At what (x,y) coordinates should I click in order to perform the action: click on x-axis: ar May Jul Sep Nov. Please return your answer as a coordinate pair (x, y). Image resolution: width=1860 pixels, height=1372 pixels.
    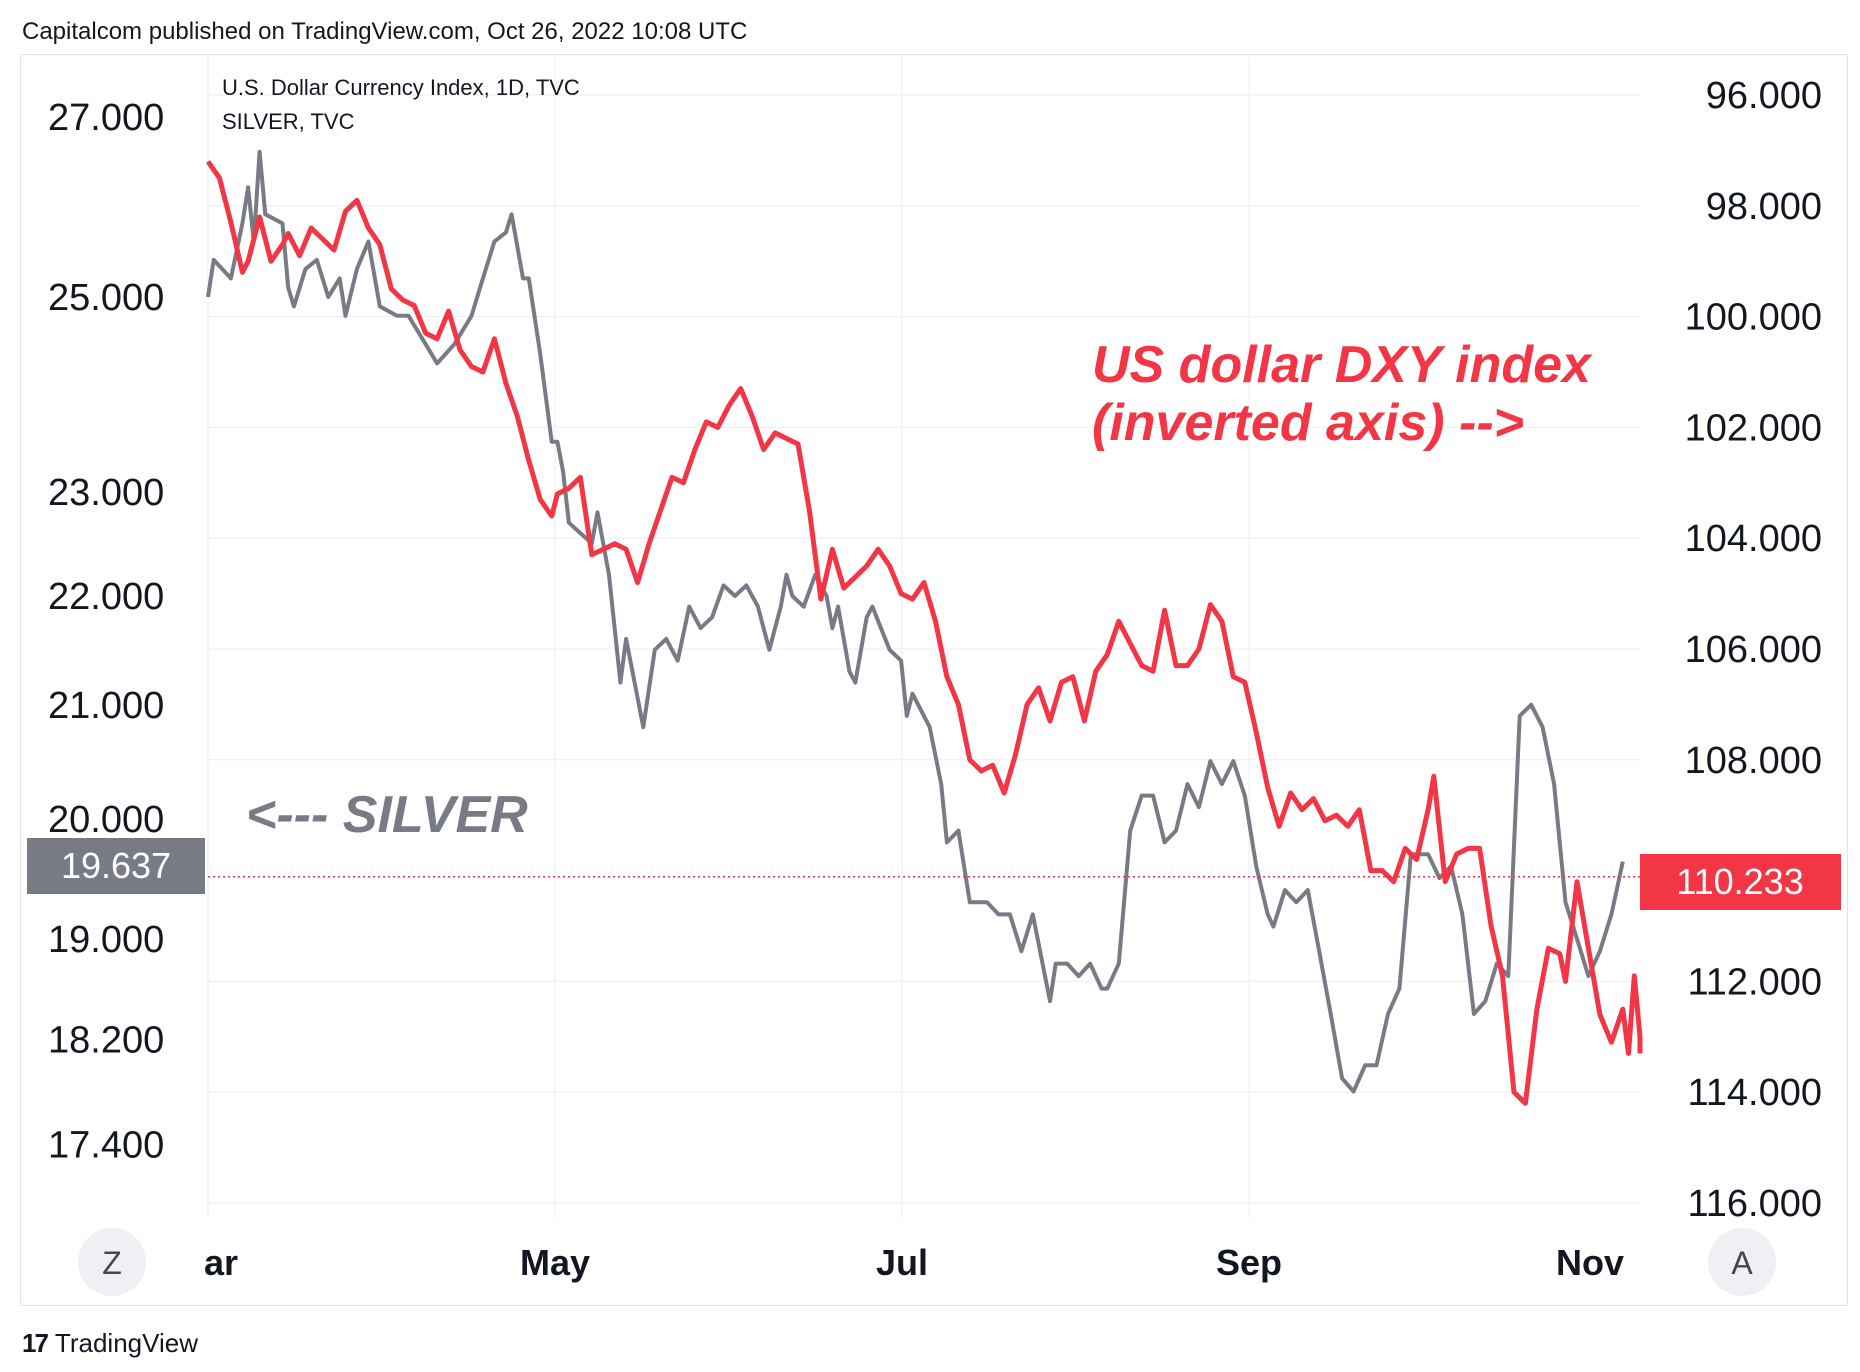
    Looking at the image, I should click on (914, 1262).